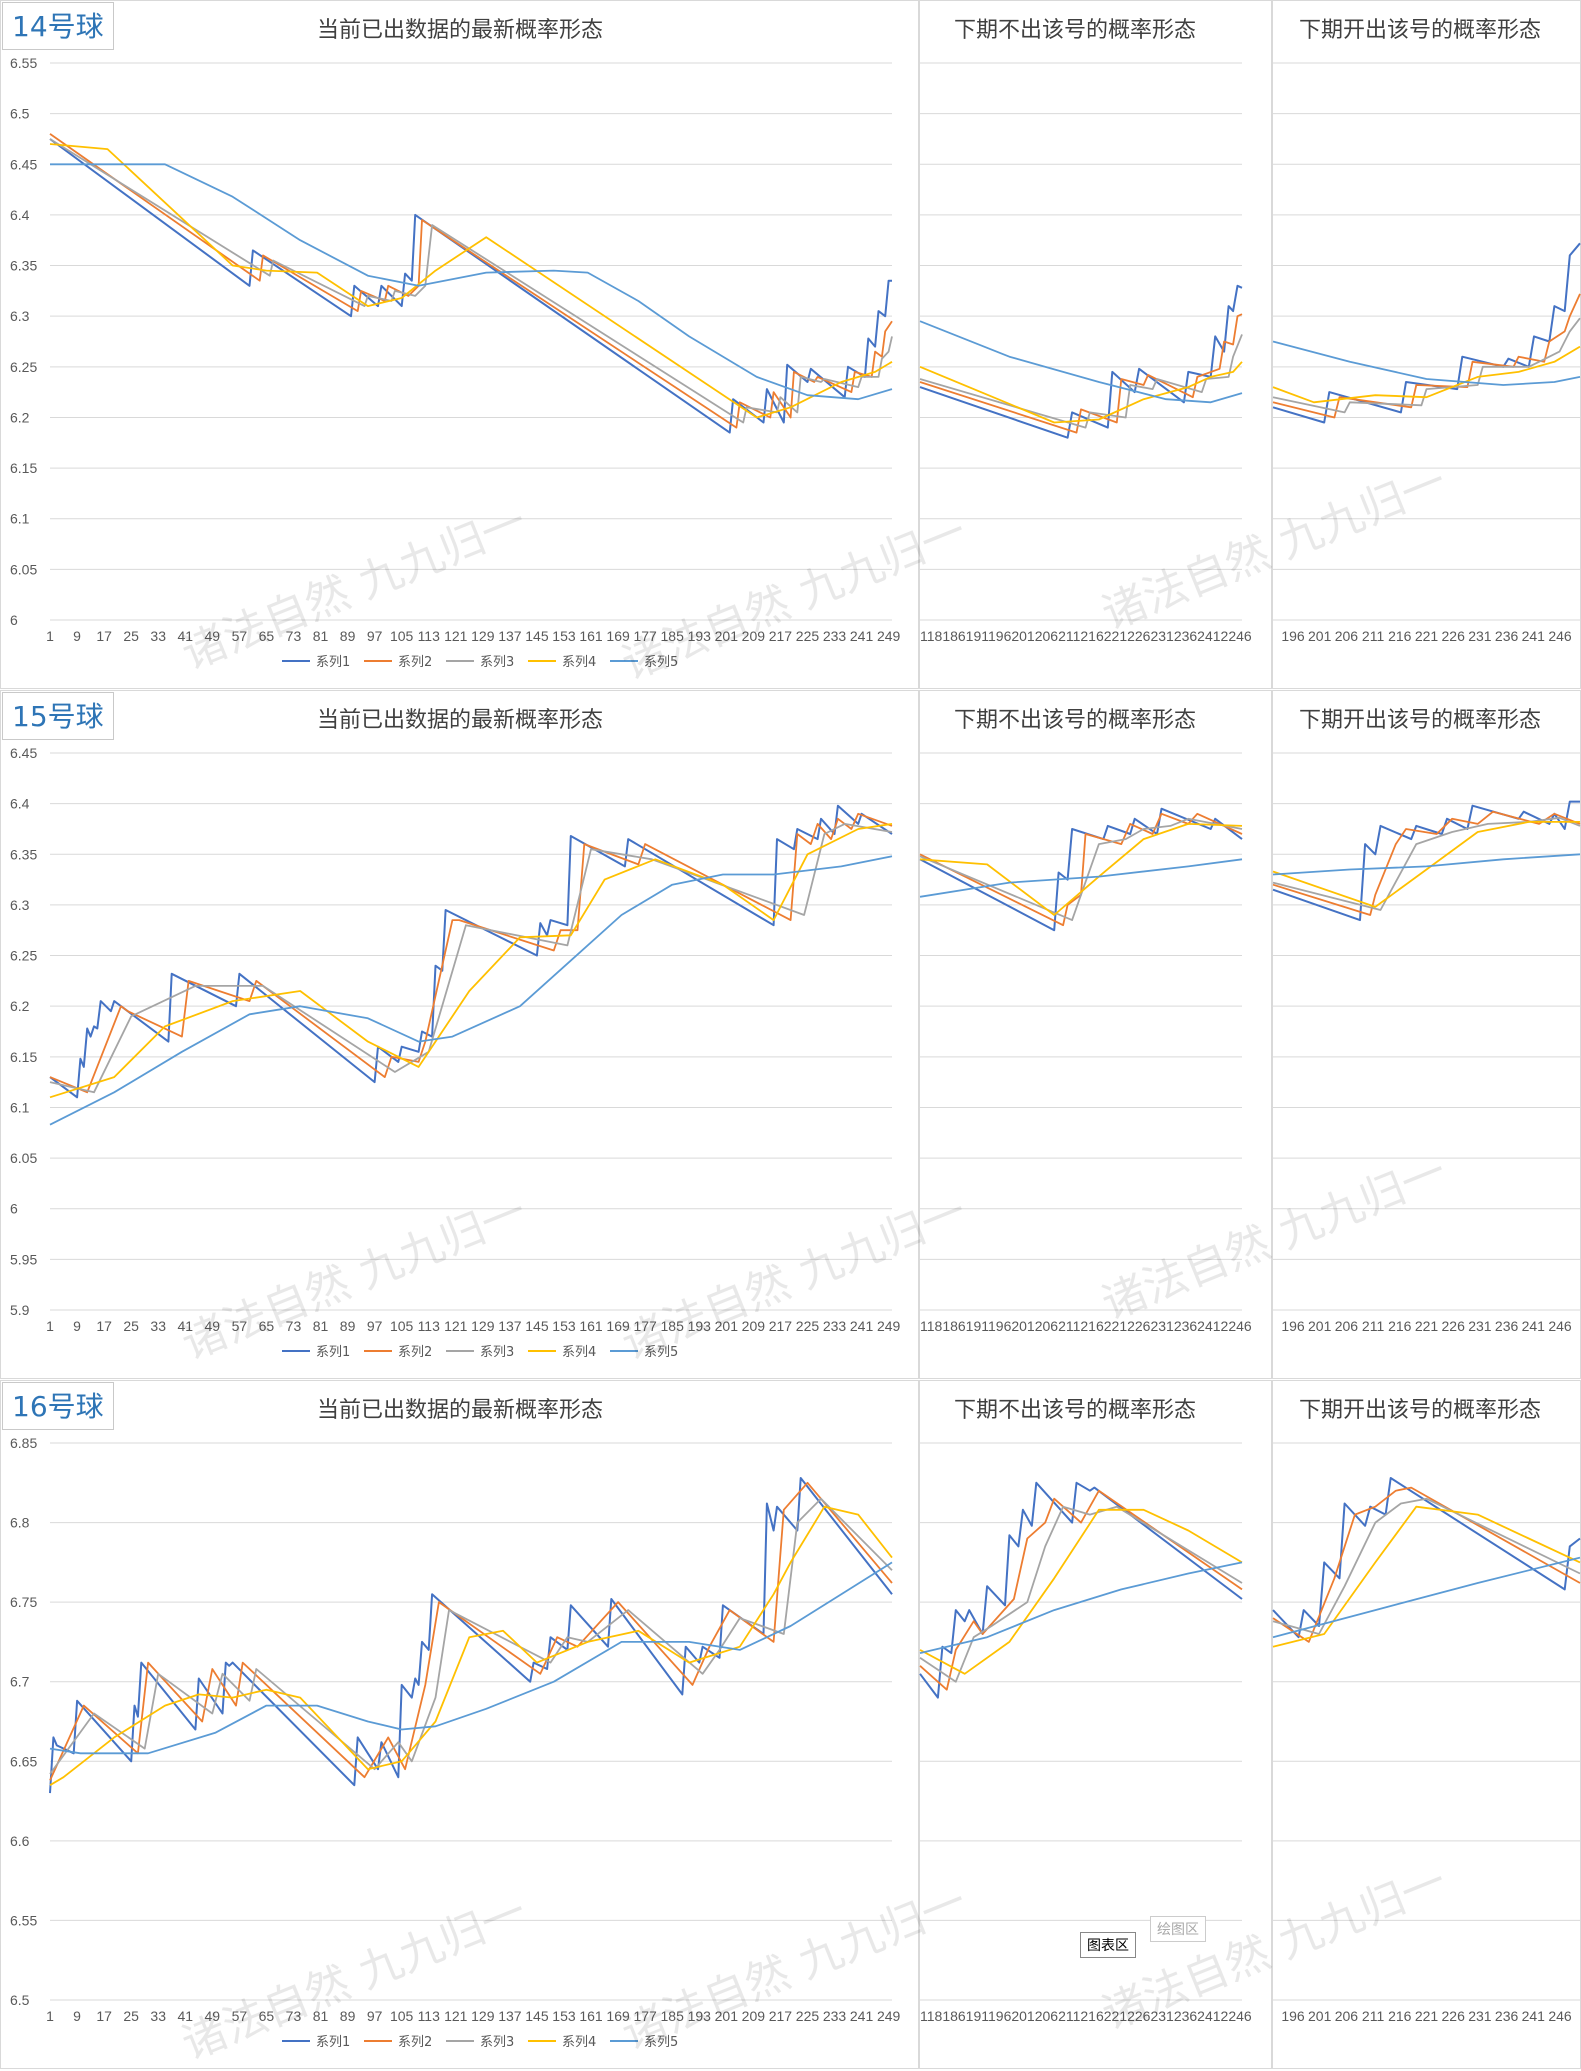 The height and width of the screenshot is (2071, 1581). Describe the element at coordinates (348, 2016) in the screenshot. I see `x-tick-label: 89` at that location.